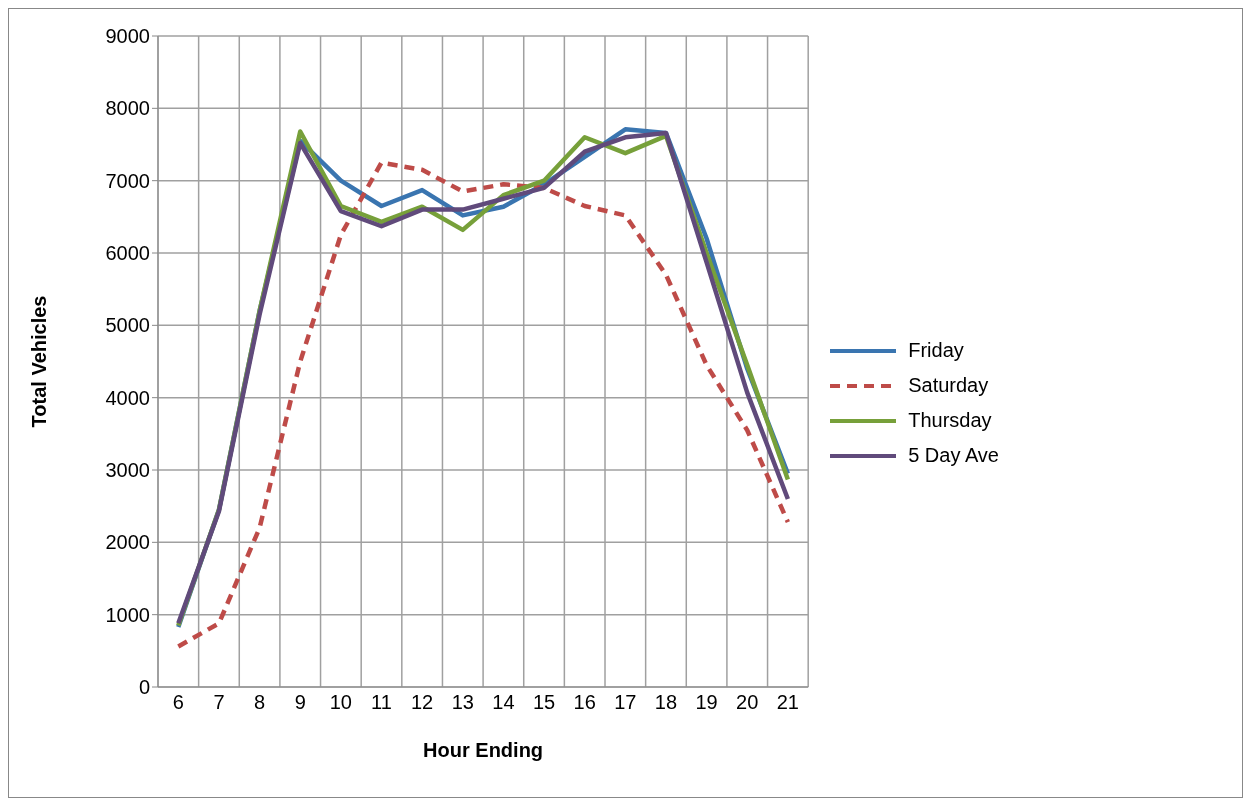 This screenshot has height=805, width=1251. What do you see at coordinates (625, 702) in the screenshot?
I see `x-tick-label: 17` at bounding box center [625, 702].